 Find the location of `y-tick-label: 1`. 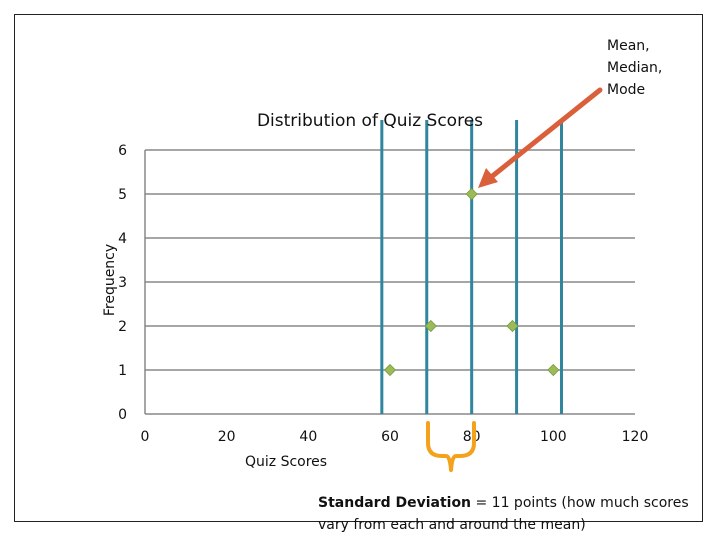

y-tick-label: 1 is located at coordinates (122, 371).